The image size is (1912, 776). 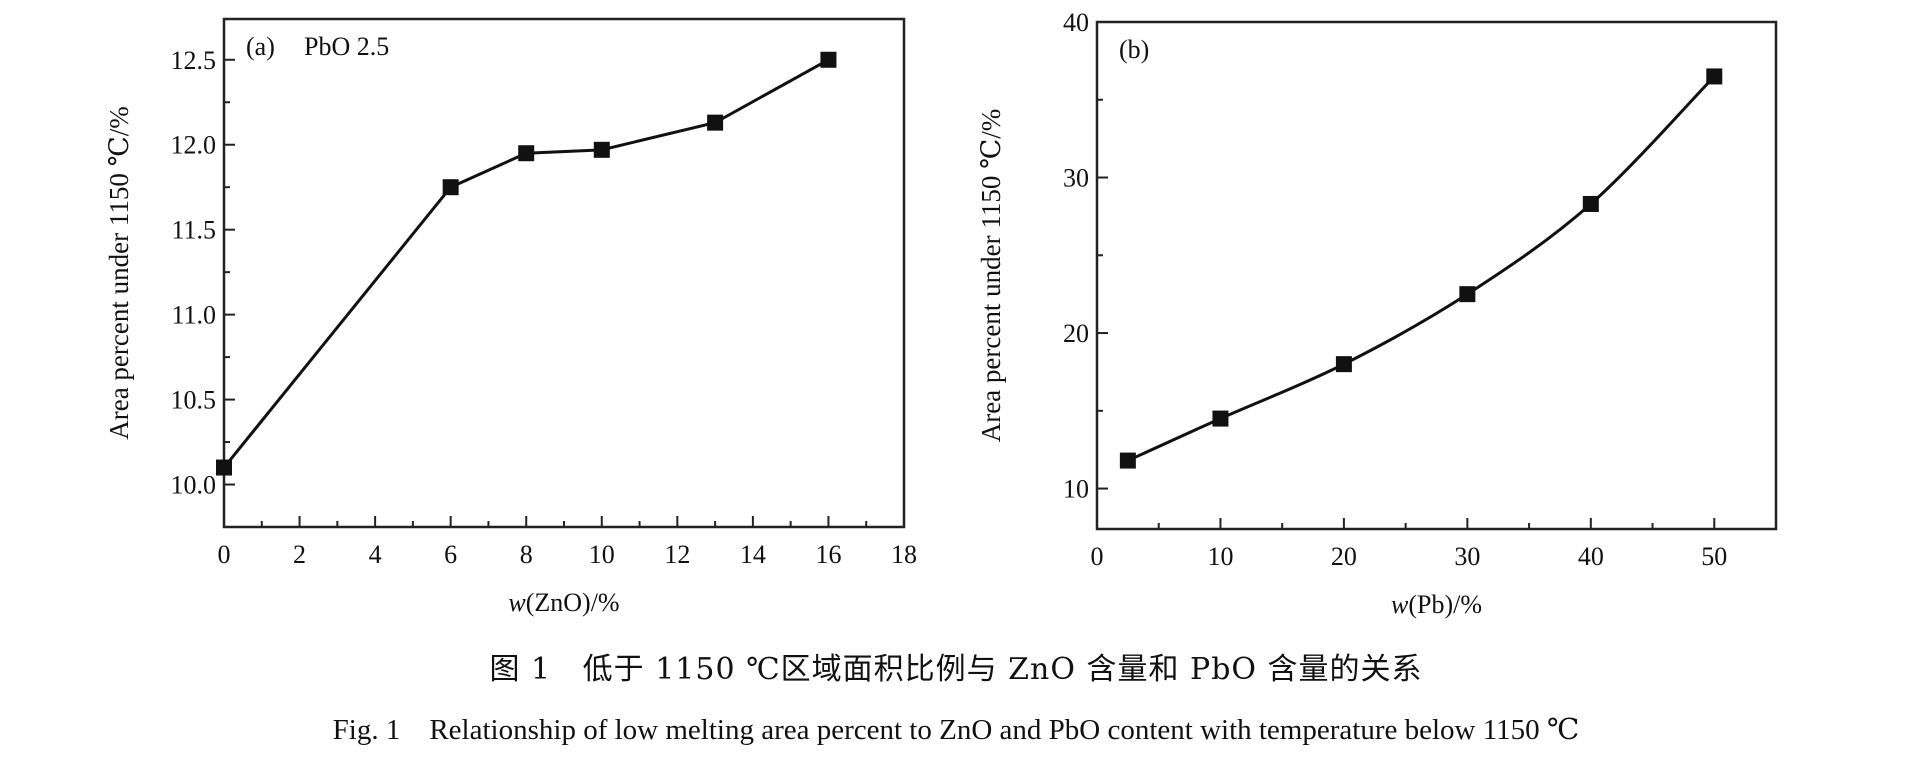 I want to click on y-tick-label: 10.0, so click(x=194, y=485).